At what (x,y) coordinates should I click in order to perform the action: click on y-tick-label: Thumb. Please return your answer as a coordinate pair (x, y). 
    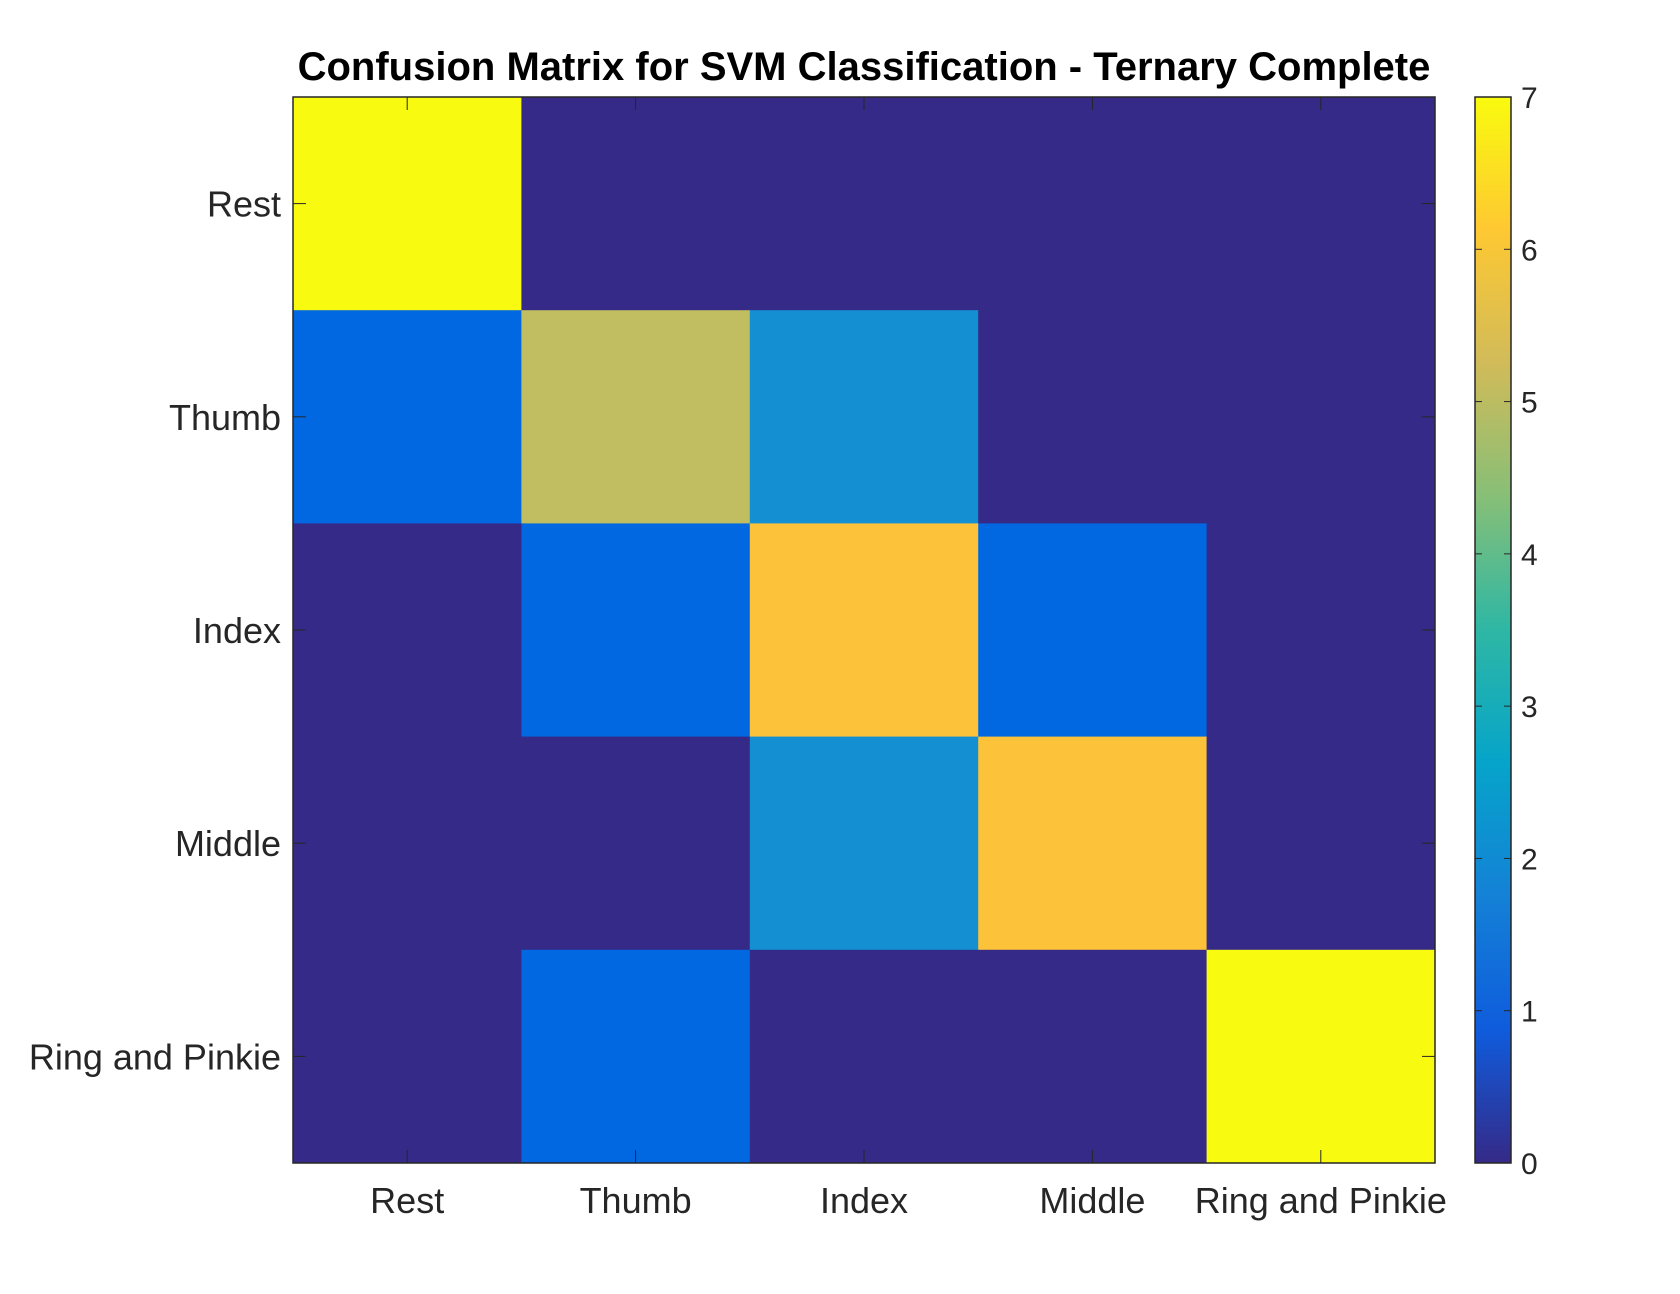
    Looking at the image, I should click on (225, 417).